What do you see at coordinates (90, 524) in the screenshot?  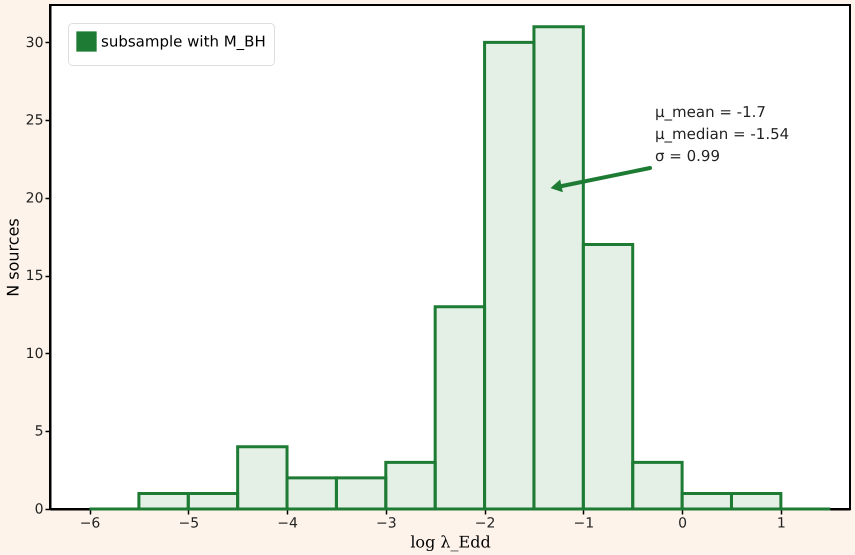 I see `x-tick-label: −6` at bounding box center [90, 524].